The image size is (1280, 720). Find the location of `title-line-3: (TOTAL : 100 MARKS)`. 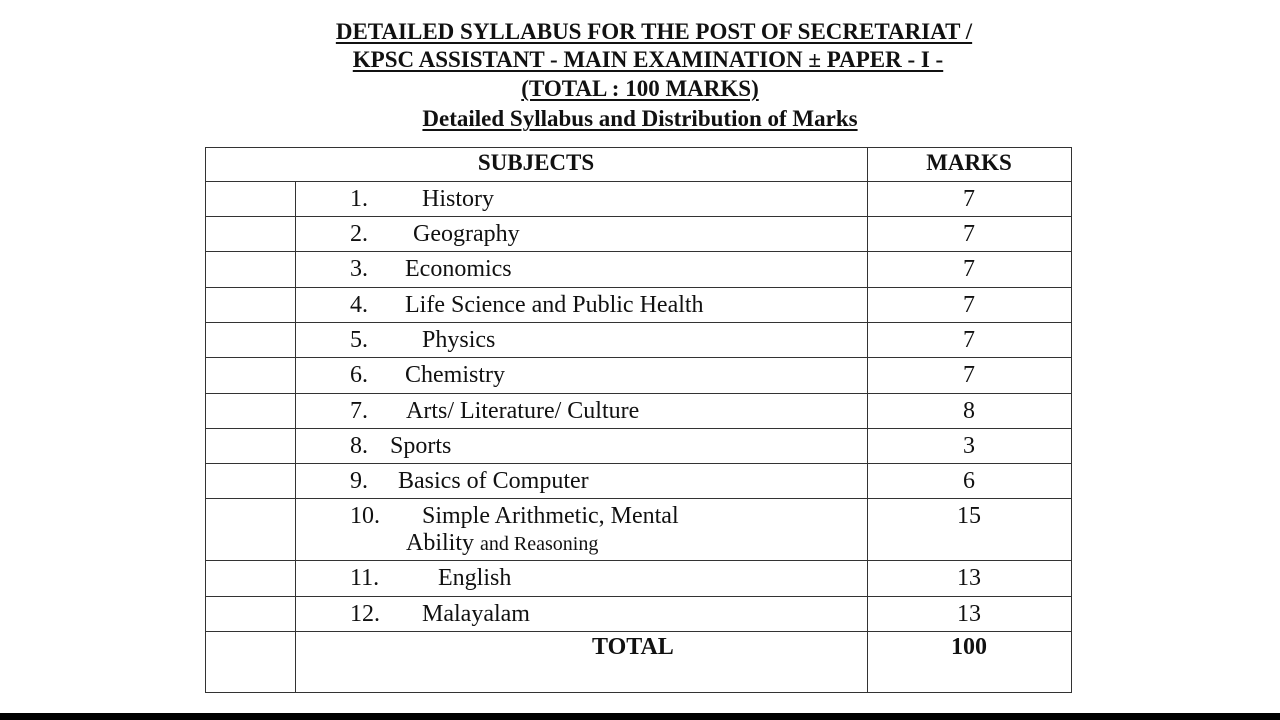

title-line-3: (TOTAL : 100 MARKS) is located at coordinates (640, 88).